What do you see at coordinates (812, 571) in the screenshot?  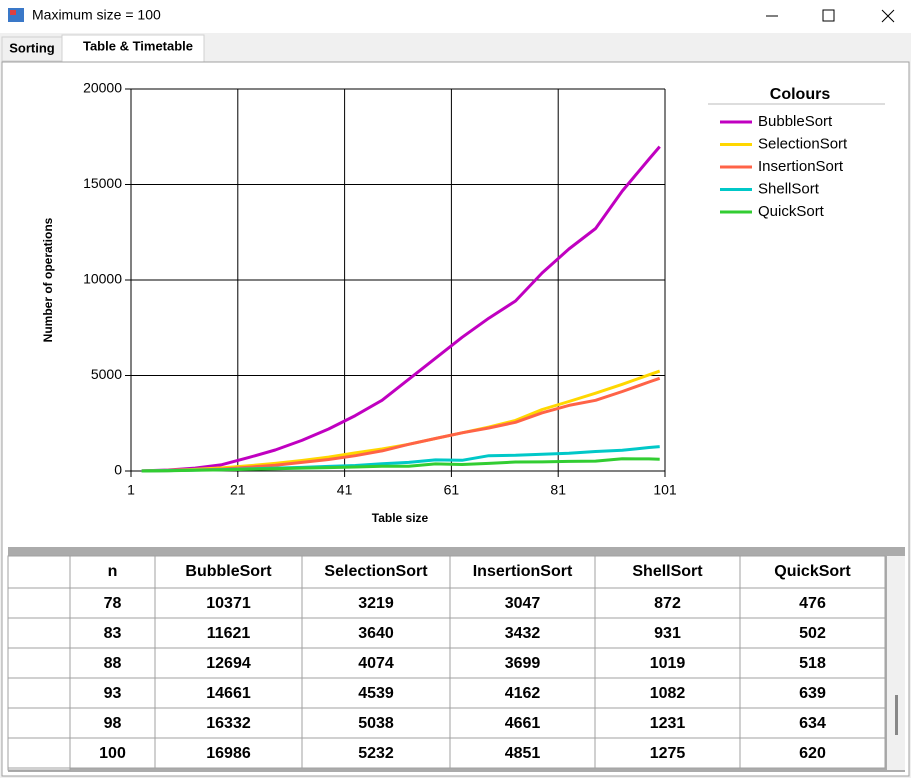 I see `column-header: QuickSort` at bounding box center [812, 571].